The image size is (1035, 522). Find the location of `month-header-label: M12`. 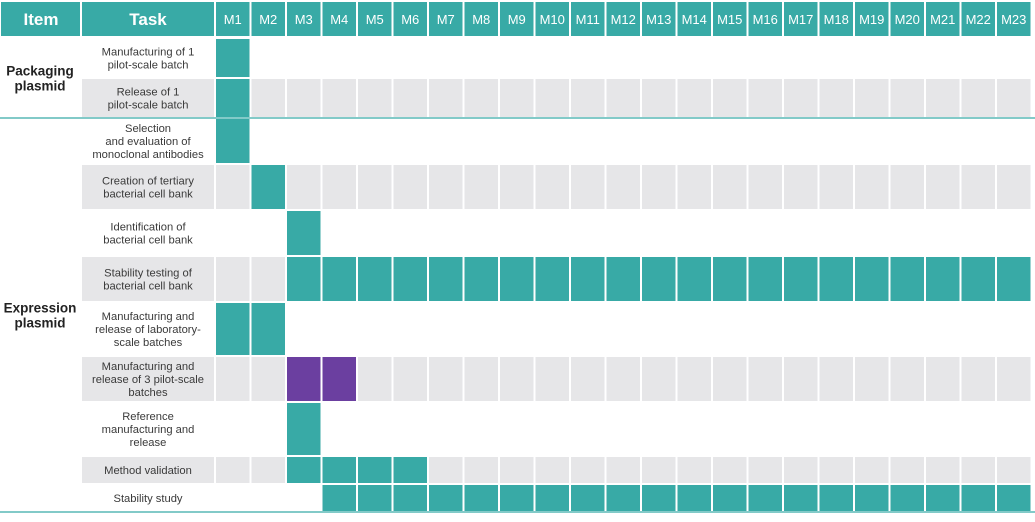

month-header-label: M12 is located at coordinates (623, 19).